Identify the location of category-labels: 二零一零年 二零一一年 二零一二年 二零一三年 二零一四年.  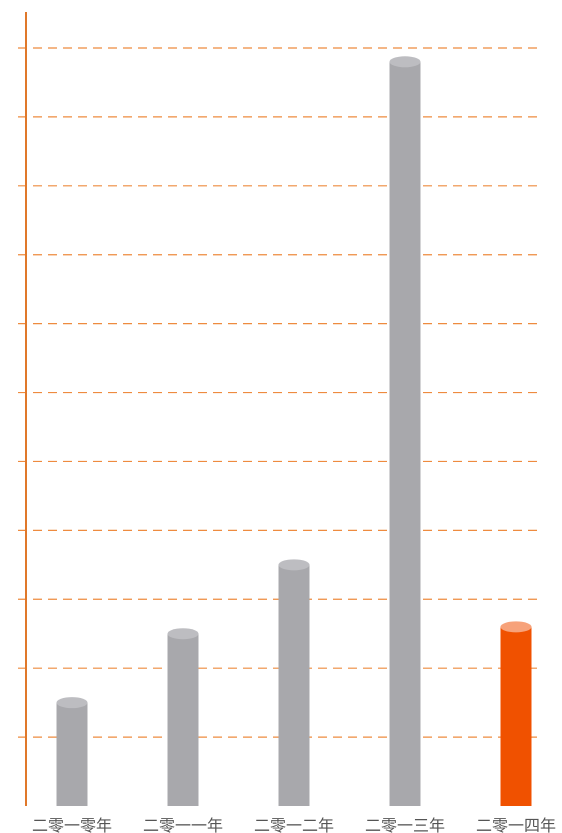
(294, 824).